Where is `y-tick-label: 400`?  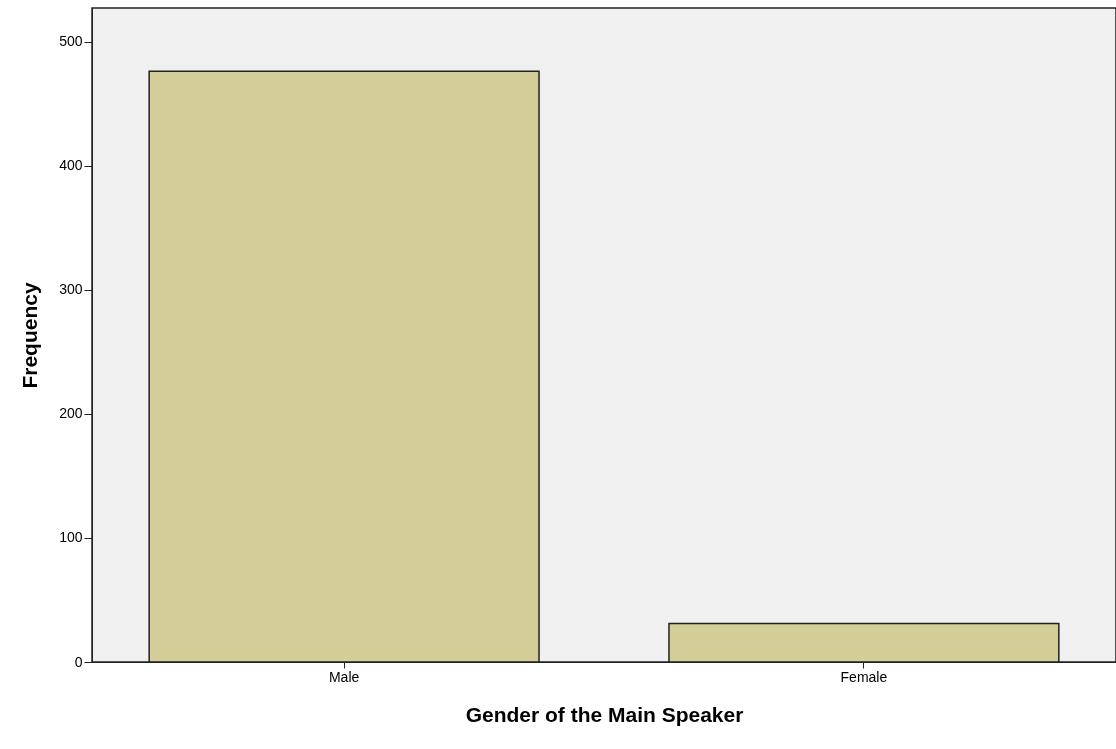
y-tick-label: 400 is located at coordinates (71, 165).